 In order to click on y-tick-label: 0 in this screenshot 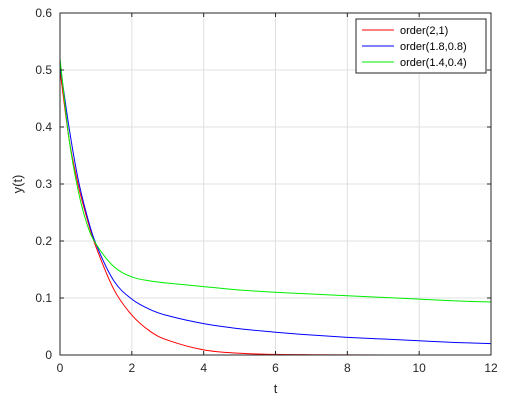, I will do `click(48, 355)`.